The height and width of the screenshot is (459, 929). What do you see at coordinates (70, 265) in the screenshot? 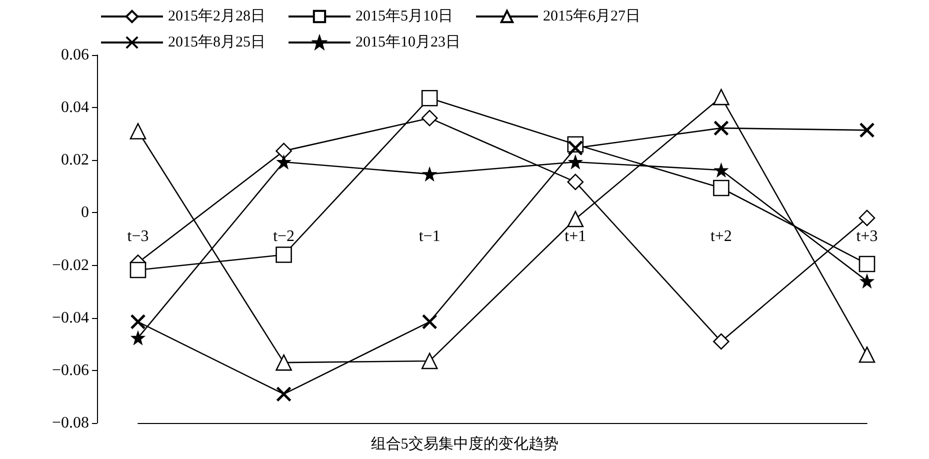
I see `y-tick-label: −0.02` at bounding box center [70, 265].